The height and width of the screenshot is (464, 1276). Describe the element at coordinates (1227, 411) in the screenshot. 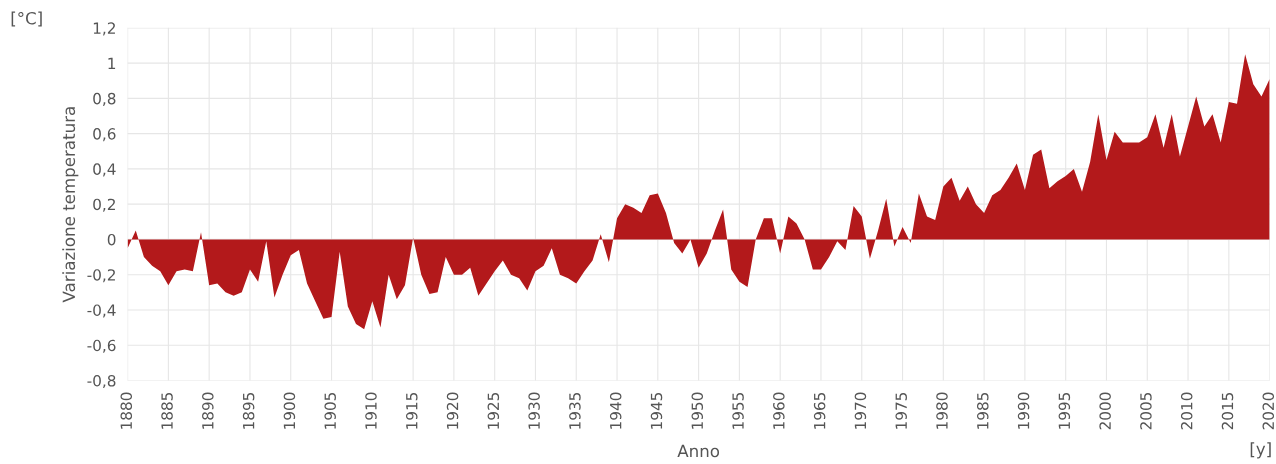

I see `x-tick-label: 2015` at that location.